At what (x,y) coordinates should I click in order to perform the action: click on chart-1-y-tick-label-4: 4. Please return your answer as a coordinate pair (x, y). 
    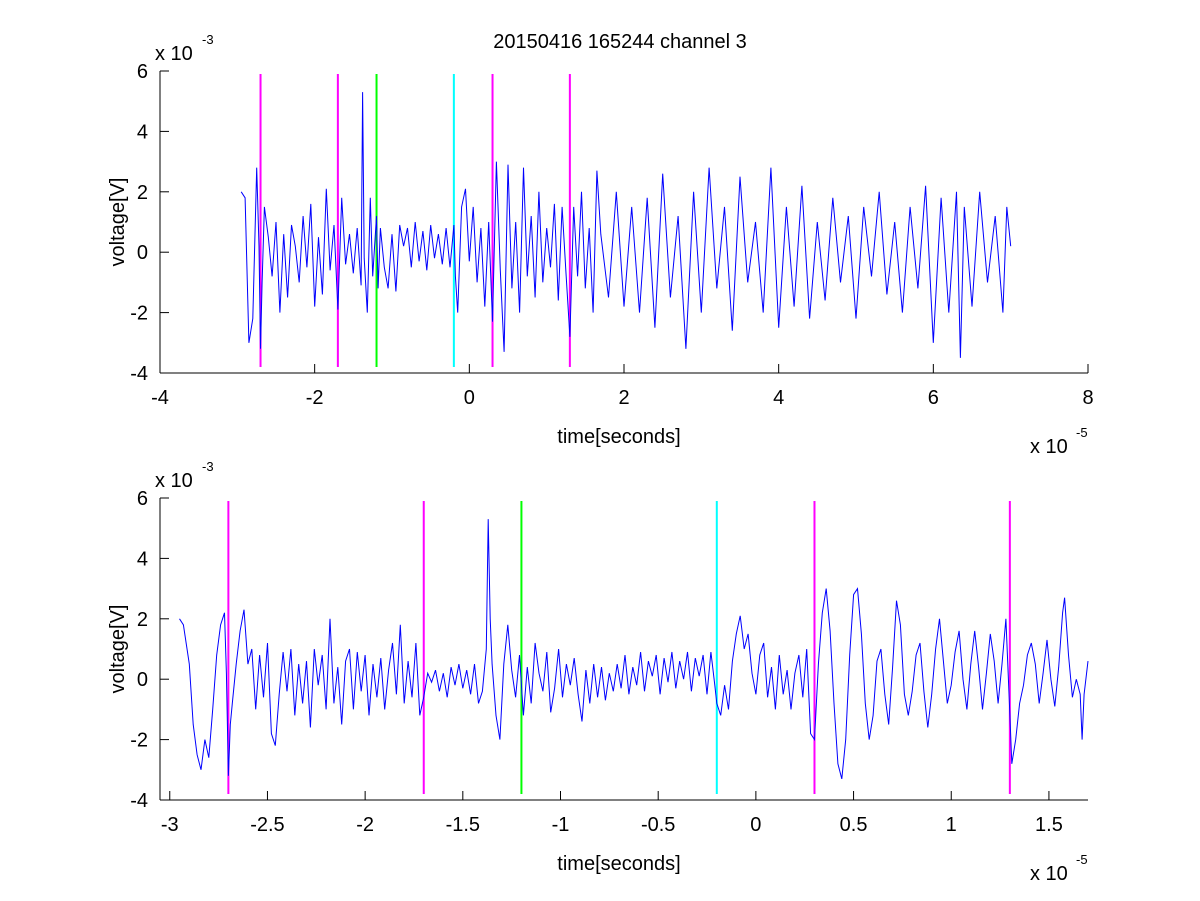
    Looking at the image, I should click on (142, 559).